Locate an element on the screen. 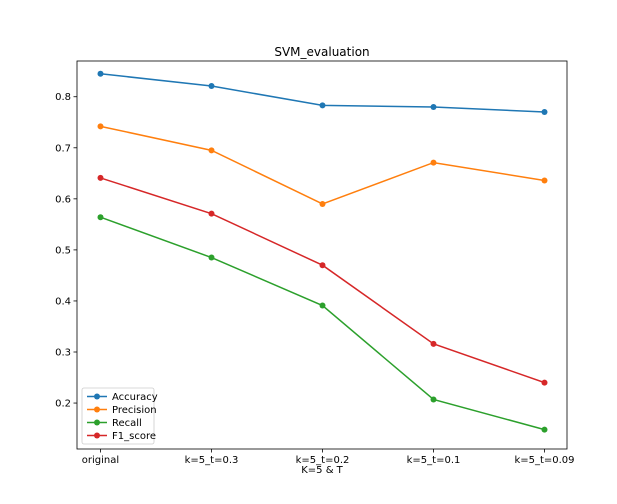 Image resolution: width=617 pixels, height=504 pixels. legend-label-f1-score: F1_score is located at coordinates (134, 436).